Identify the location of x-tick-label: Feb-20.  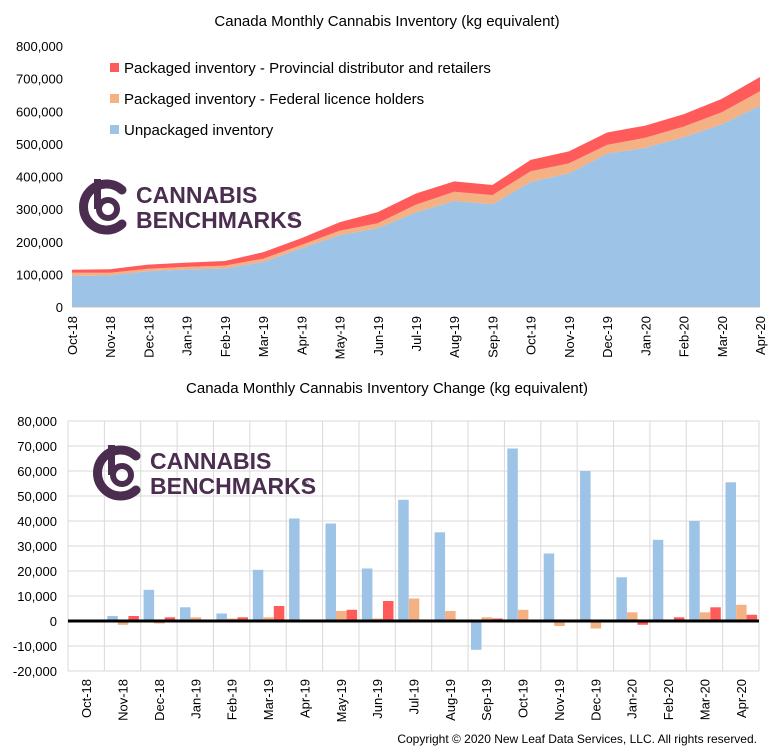
(684, 336).